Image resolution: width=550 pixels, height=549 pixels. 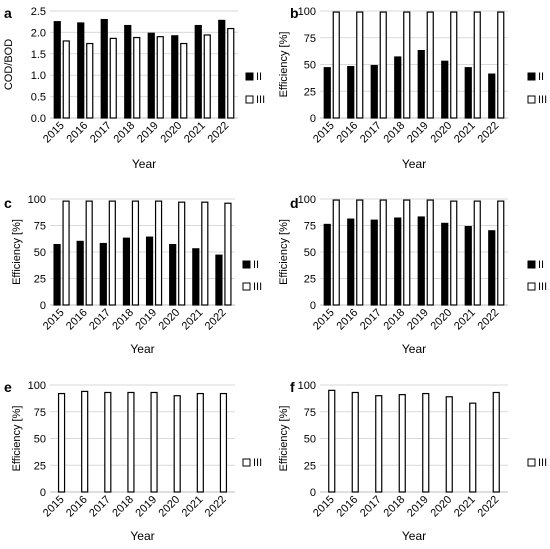 What do you see at coordinates (57, 70) in the screenshot?
I see `bar-ii-2015` at bounding box center [57, 70].